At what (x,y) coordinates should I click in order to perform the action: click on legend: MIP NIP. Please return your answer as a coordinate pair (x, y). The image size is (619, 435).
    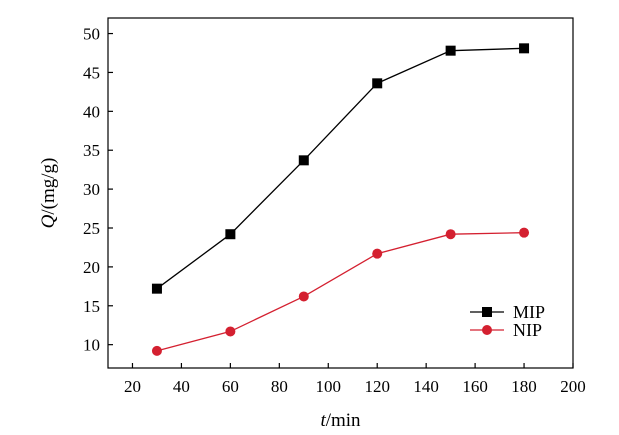
    Looking at the image, I should click on (507, 321).